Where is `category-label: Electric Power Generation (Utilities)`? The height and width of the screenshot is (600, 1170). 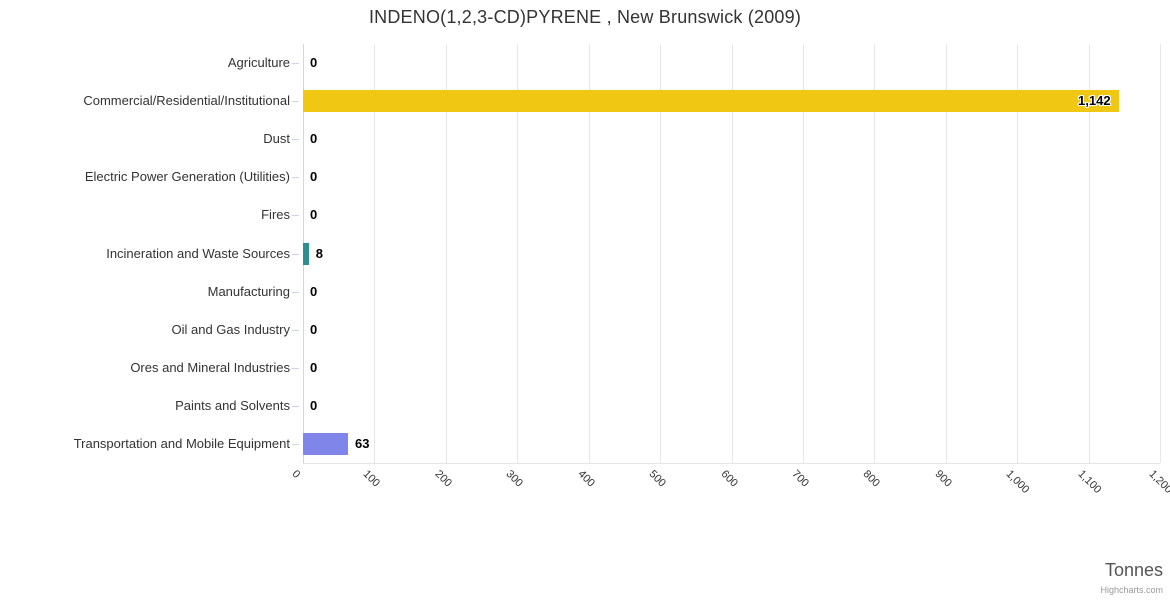 category-label: Electric Power Generation (Utilities) is located at coordinates (187, 177).